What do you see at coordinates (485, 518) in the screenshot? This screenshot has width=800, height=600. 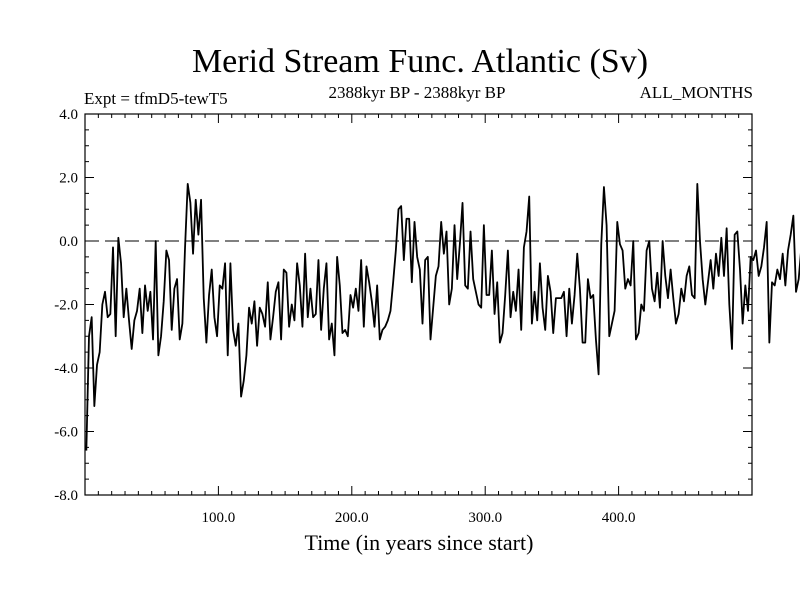 I see `x-tick-label: 300.0` at bounding box center [485, 518].